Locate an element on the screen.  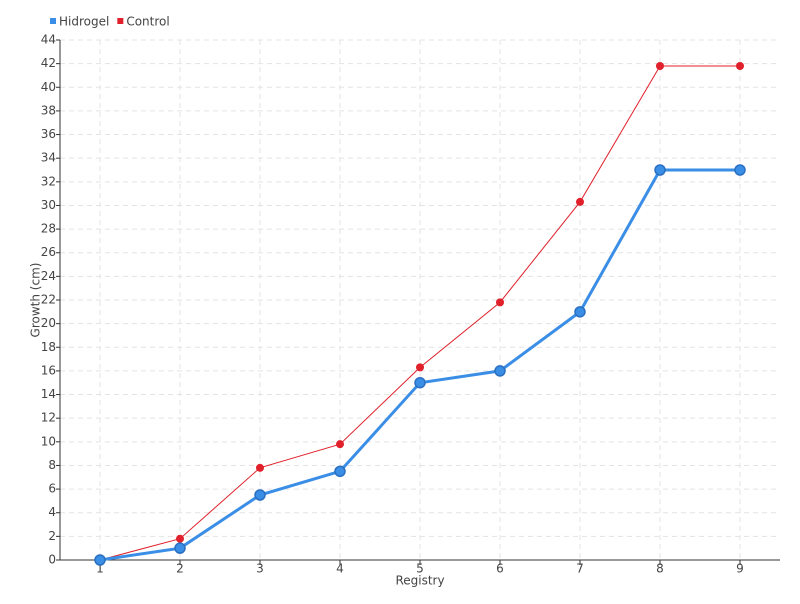
y-tick-label: 24 is located at coordinates (48, 276).